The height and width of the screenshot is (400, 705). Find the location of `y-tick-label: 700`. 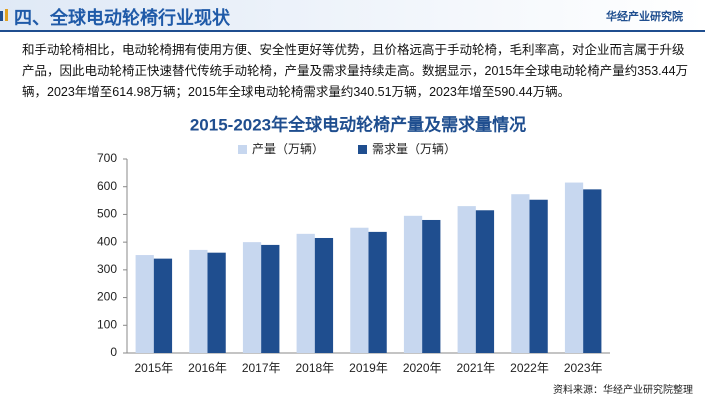

y-tick-label: 700 is located at coordinates (107, 158).